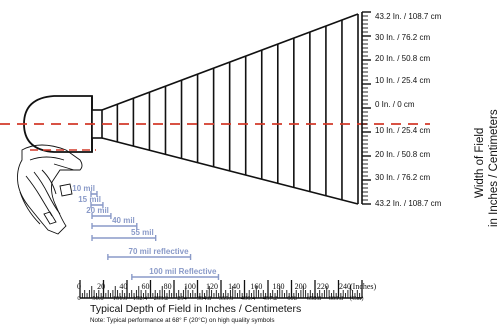  Describe the element at coordinates (120, 298) in the screenshot. I see `ruler-cm-label: 101.6` at that location.